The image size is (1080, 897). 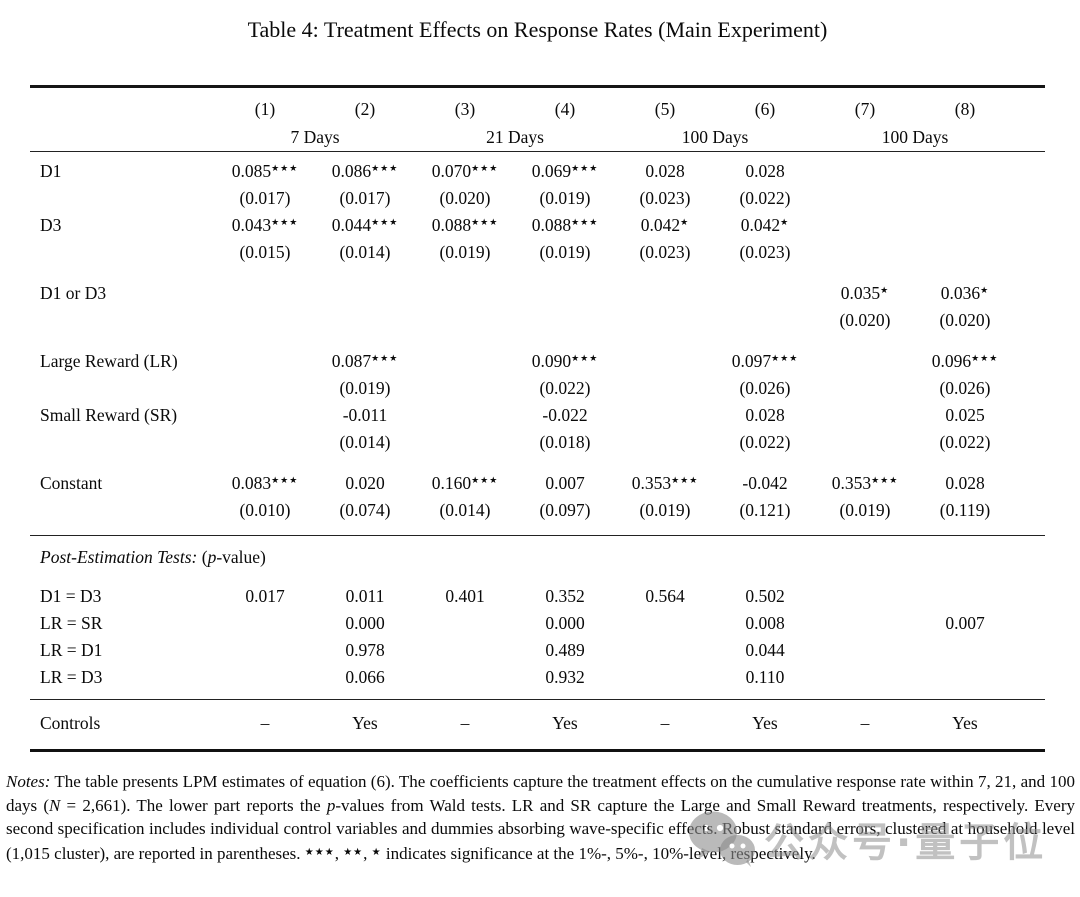 I want to click on coefficient-row: D1 or D3 0.035★ 0.036★, so click(x=537, y=293).